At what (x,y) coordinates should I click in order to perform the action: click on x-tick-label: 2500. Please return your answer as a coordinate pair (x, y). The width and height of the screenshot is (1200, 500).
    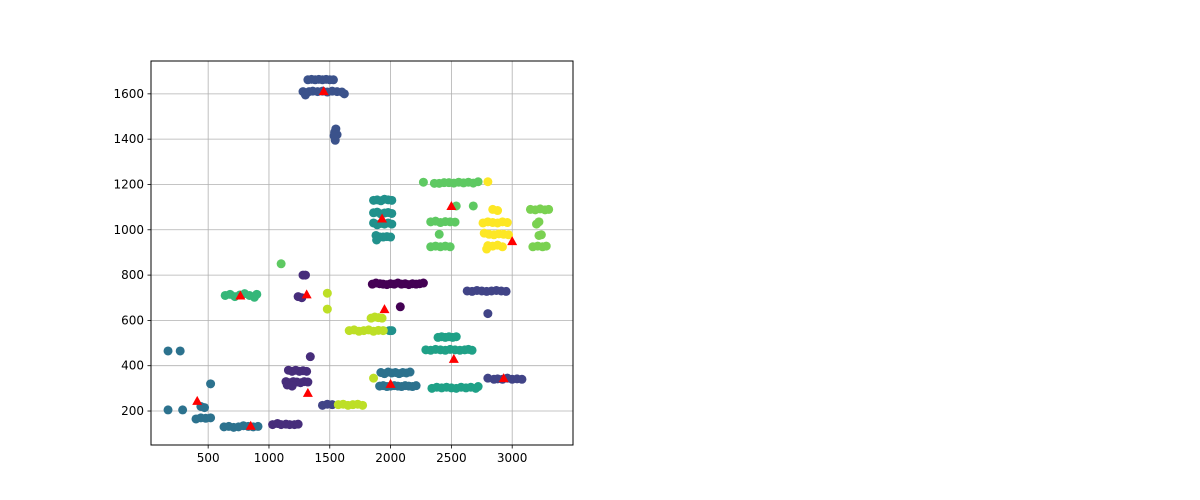
    Looking at the image, I should click on (451, 458).